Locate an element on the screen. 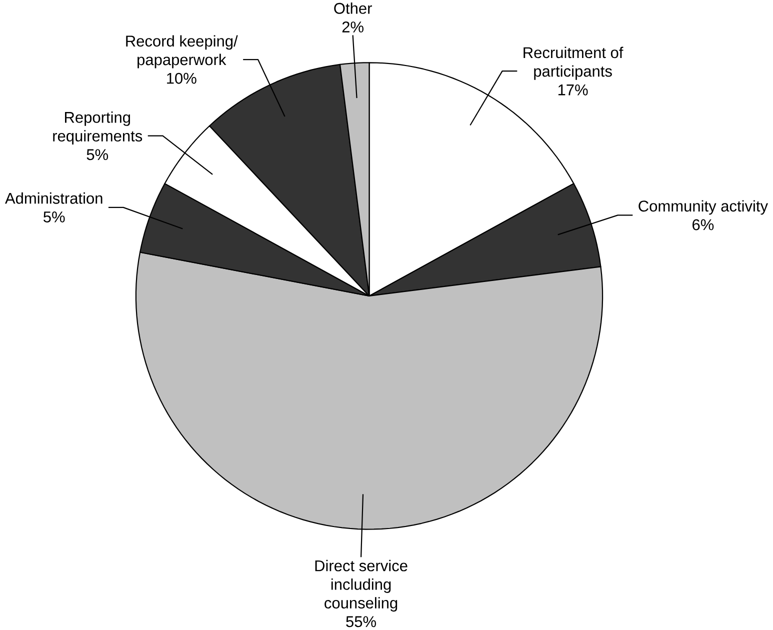  data-label: 55% is located at coordinates (361, 622).